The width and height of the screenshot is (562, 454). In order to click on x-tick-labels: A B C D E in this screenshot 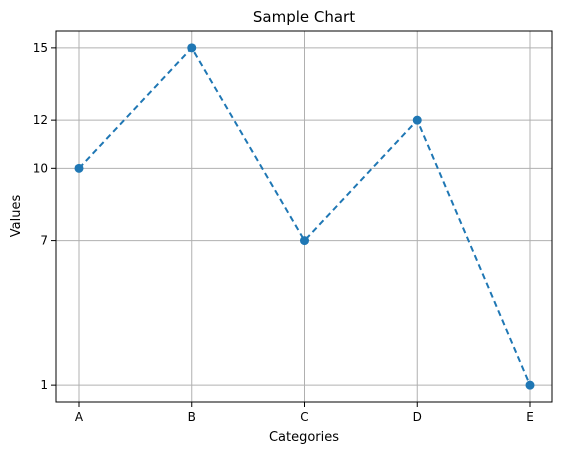, I will do `click(304, 417)`.